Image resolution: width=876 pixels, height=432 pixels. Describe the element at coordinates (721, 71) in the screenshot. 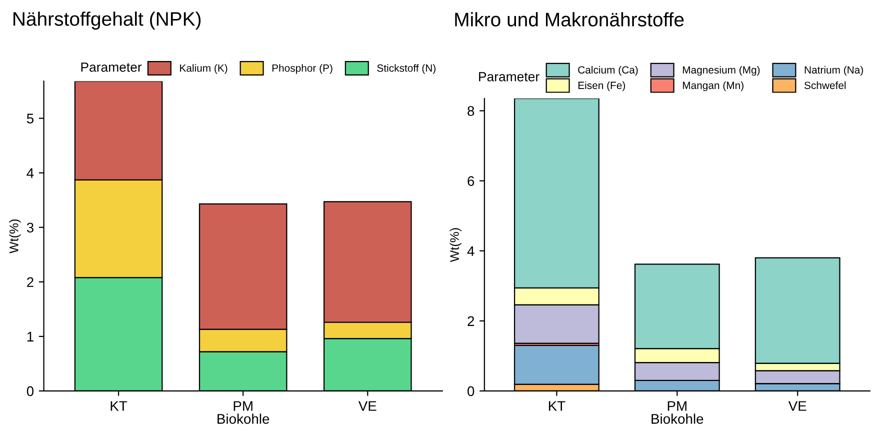

I see `legend-label: Magnesium (Mg)` at that location.